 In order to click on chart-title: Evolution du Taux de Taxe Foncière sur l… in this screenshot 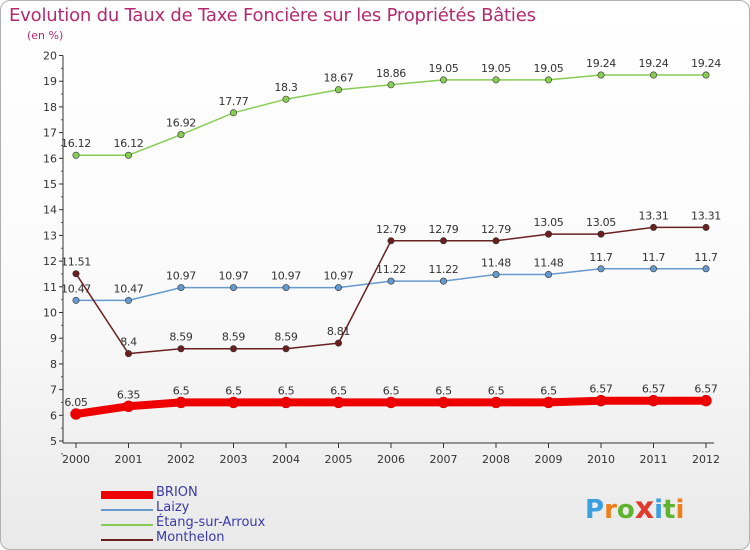, I will do `click(272, 15)`.